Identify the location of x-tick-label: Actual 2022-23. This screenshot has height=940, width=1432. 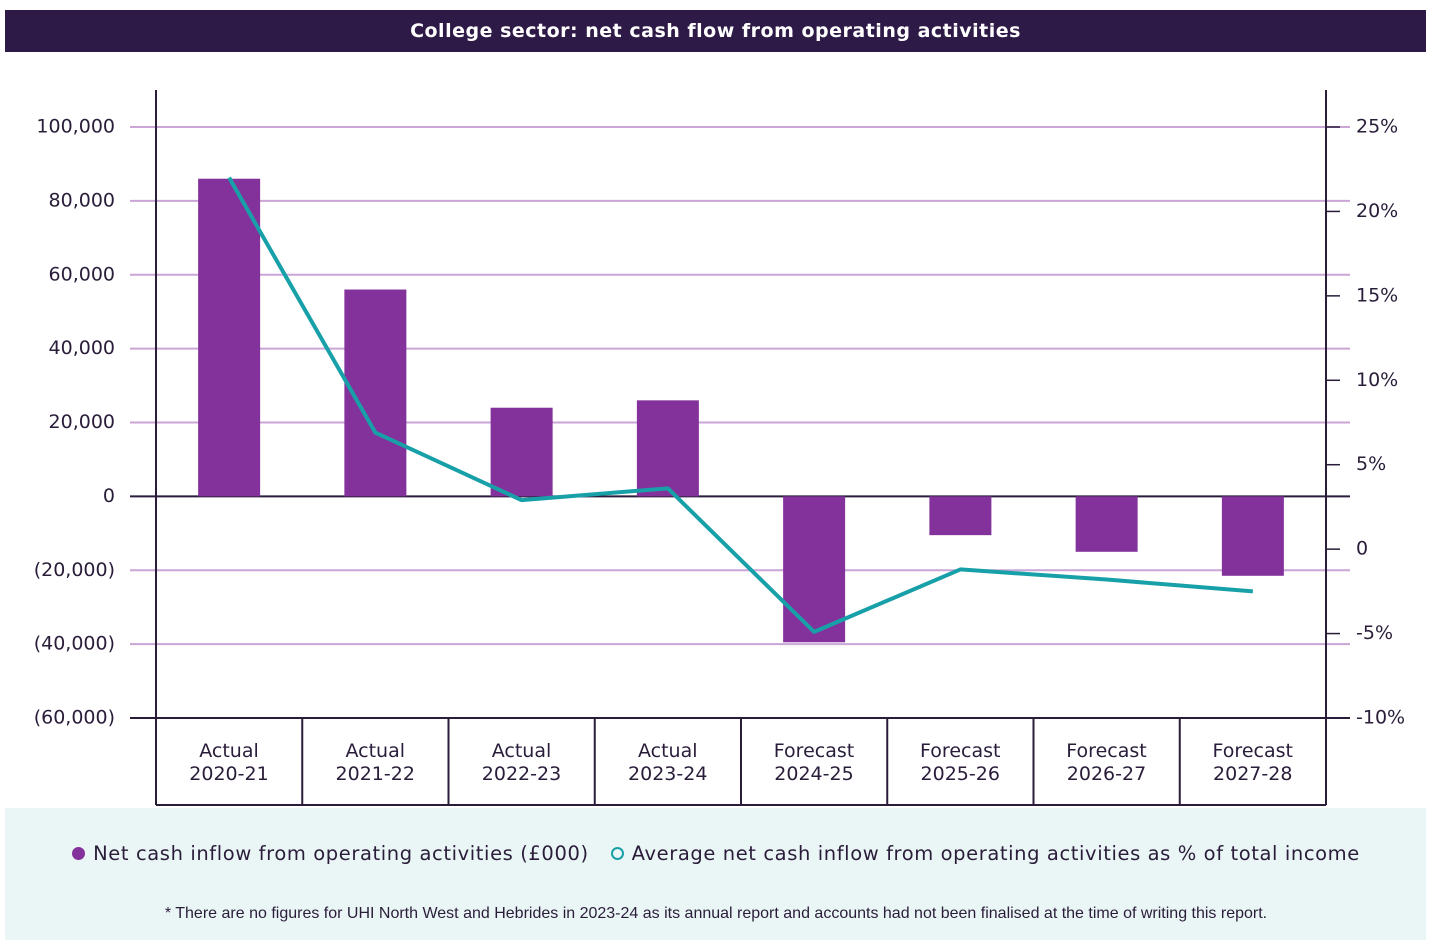
(521, 762).